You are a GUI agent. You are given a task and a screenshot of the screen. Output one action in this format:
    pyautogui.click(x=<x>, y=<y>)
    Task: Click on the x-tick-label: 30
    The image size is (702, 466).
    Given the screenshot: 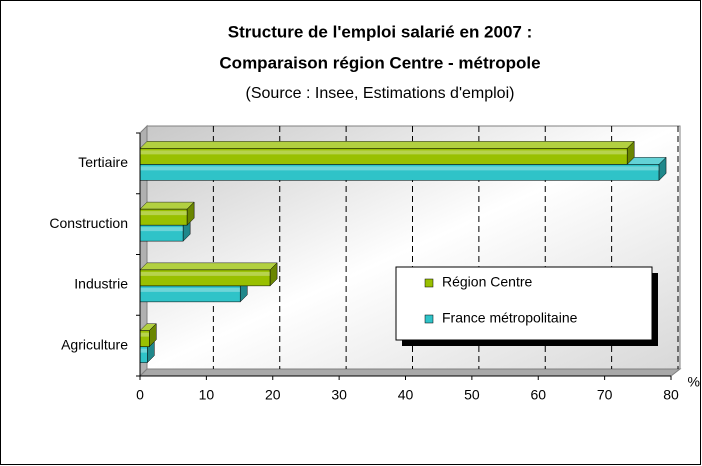 What is the action you would take?
    pyautogui.click(x=339, y=395)
    